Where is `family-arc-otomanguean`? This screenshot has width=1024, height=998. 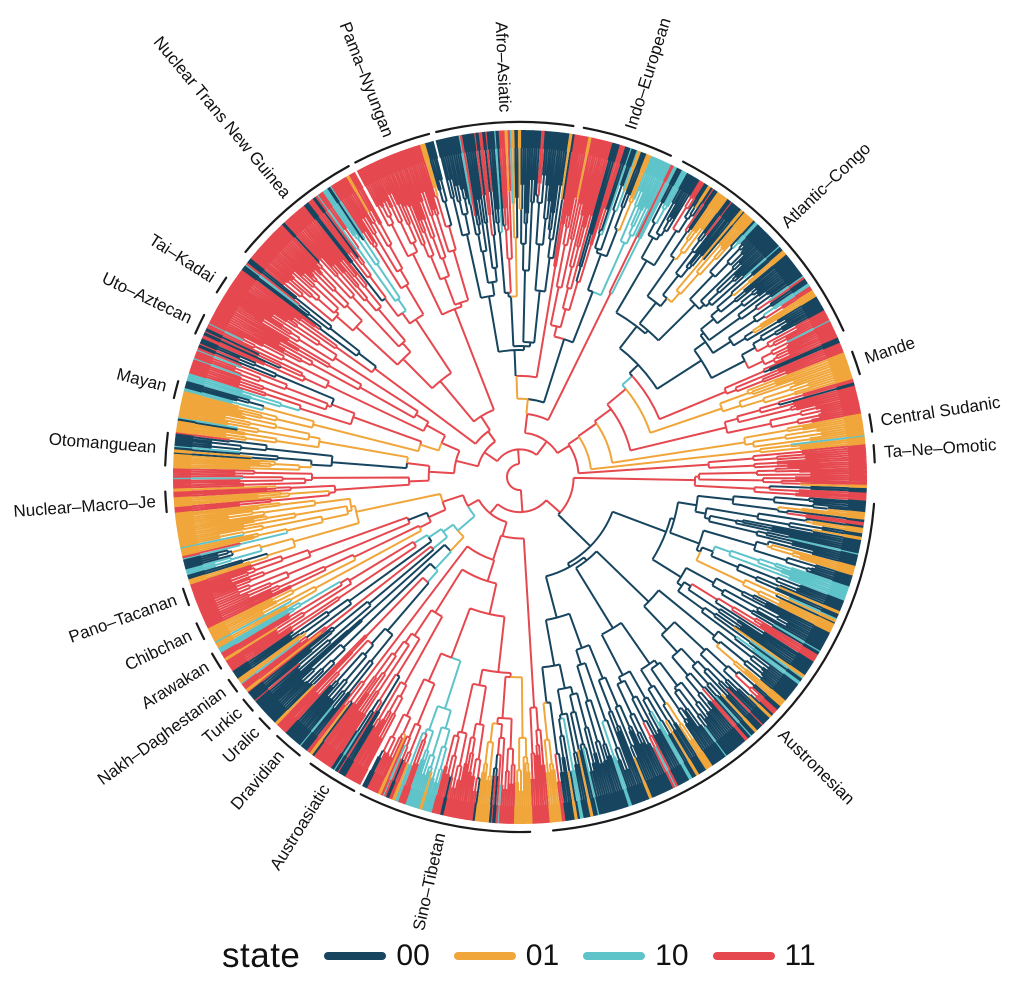 family-arc-otomanguean is located at coordinates (166, 449).